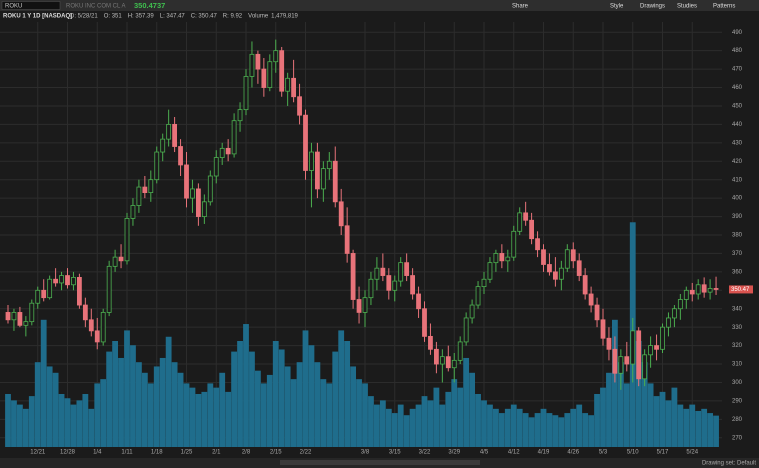  Describe the element at coordinates (216, 453) in the screenshot. I see `x-tick-label: 2/1` at that location.